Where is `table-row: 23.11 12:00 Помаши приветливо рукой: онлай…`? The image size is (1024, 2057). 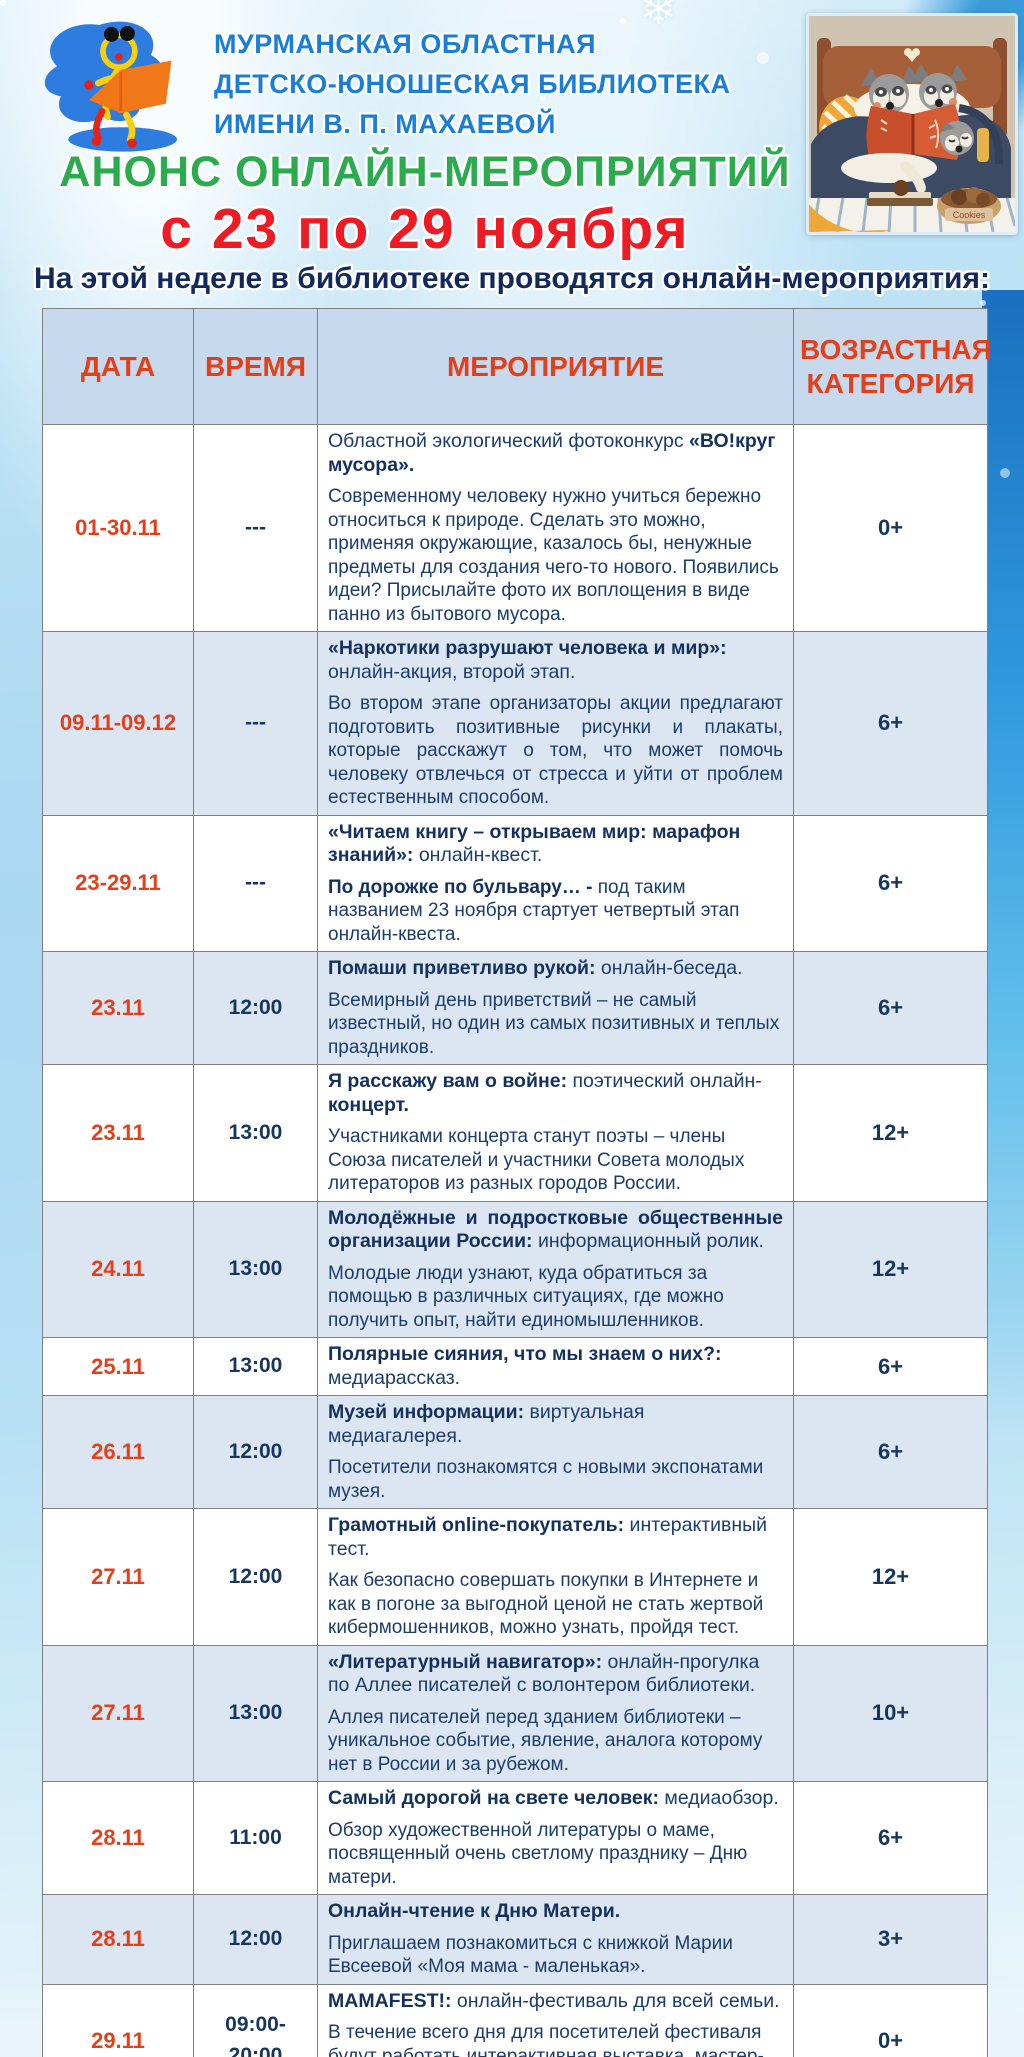
table-row: 23.11 12:00 Помаши приветливо рукой: онлай… is located at coordinates (515, 1008).